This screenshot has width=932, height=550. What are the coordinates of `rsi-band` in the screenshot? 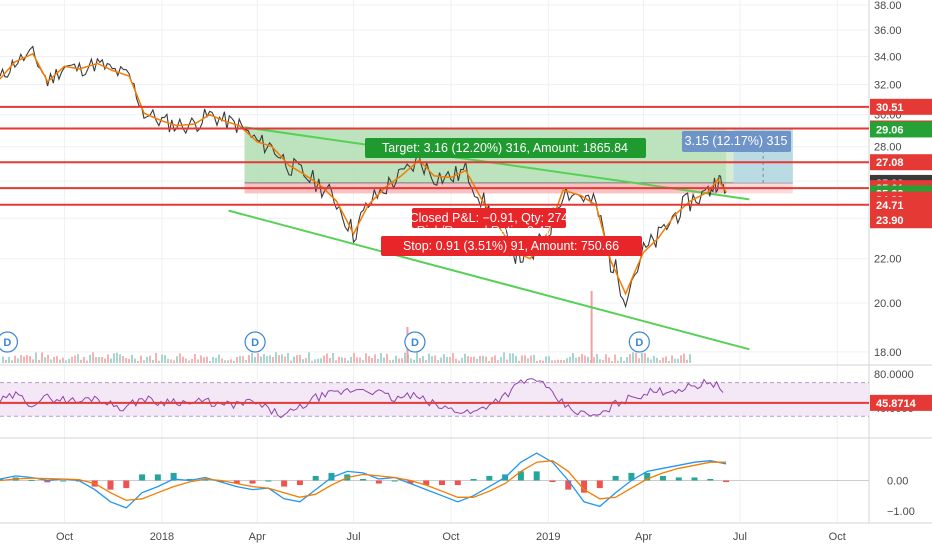 It's located at (434, 399).